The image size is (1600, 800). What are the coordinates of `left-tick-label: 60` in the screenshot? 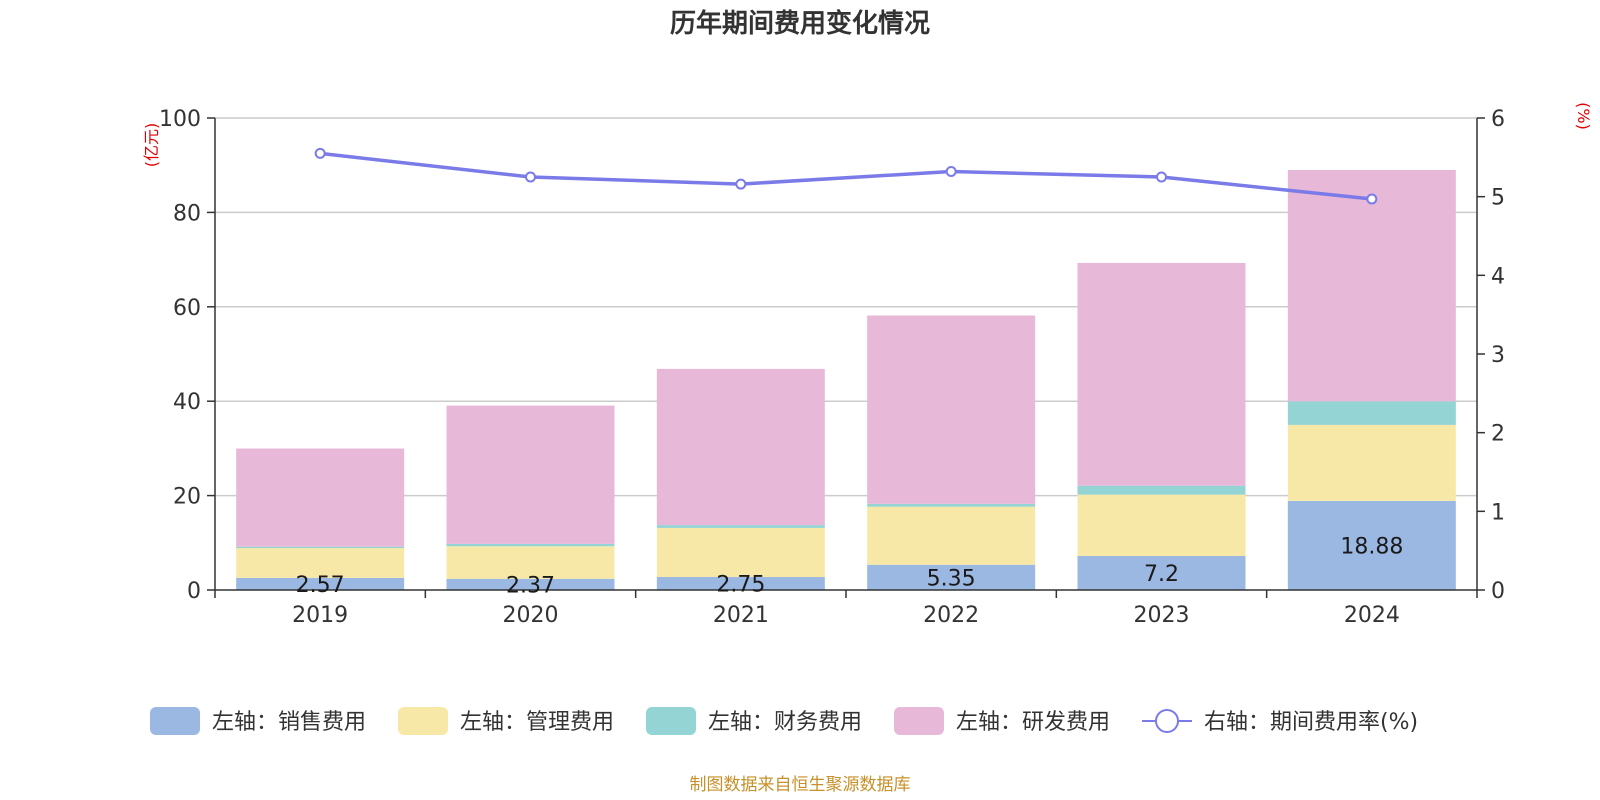 It's located at (187, 308).